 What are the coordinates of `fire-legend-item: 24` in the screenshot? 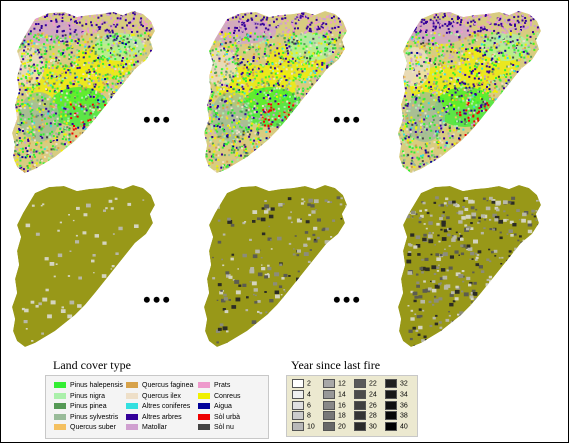 It's located at (365, 394).